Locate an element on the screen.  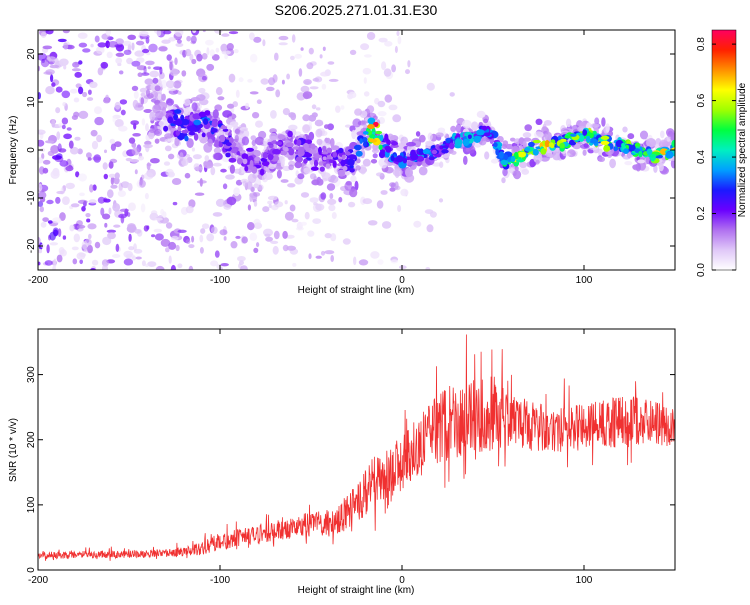
colorbar-tick-label: 0.8 is located at coordinates (701, 44).